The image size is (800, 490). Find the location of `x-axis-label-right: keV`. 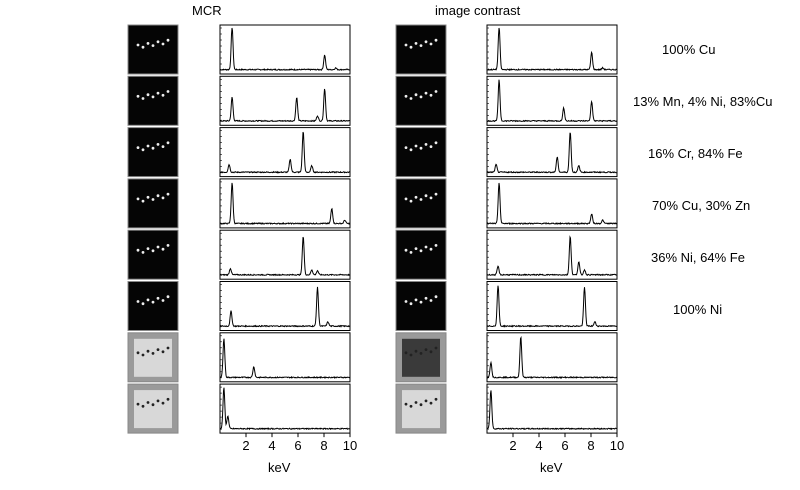

x-axis-label-right: keV is located at coordinates (551, 467).